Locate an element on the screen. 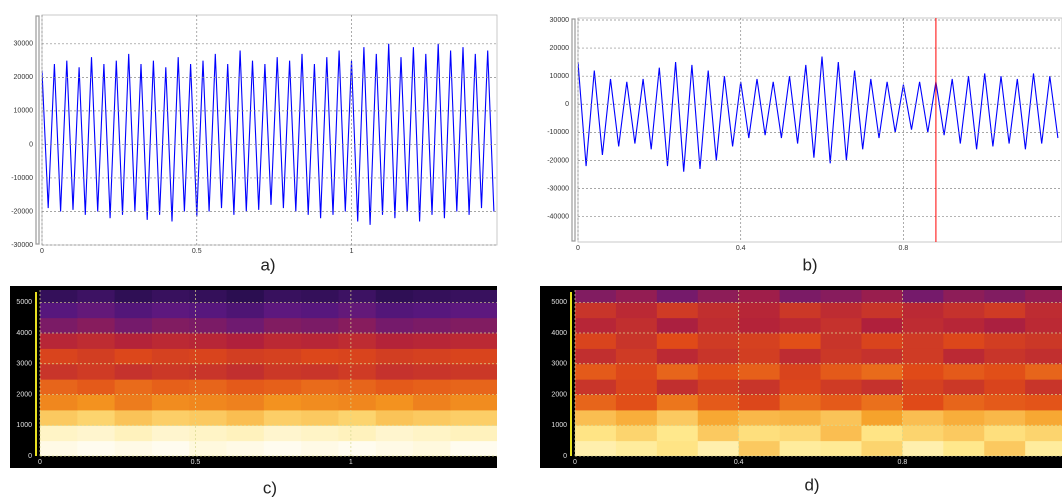  axis-bar is located at coordinates (571, 374).